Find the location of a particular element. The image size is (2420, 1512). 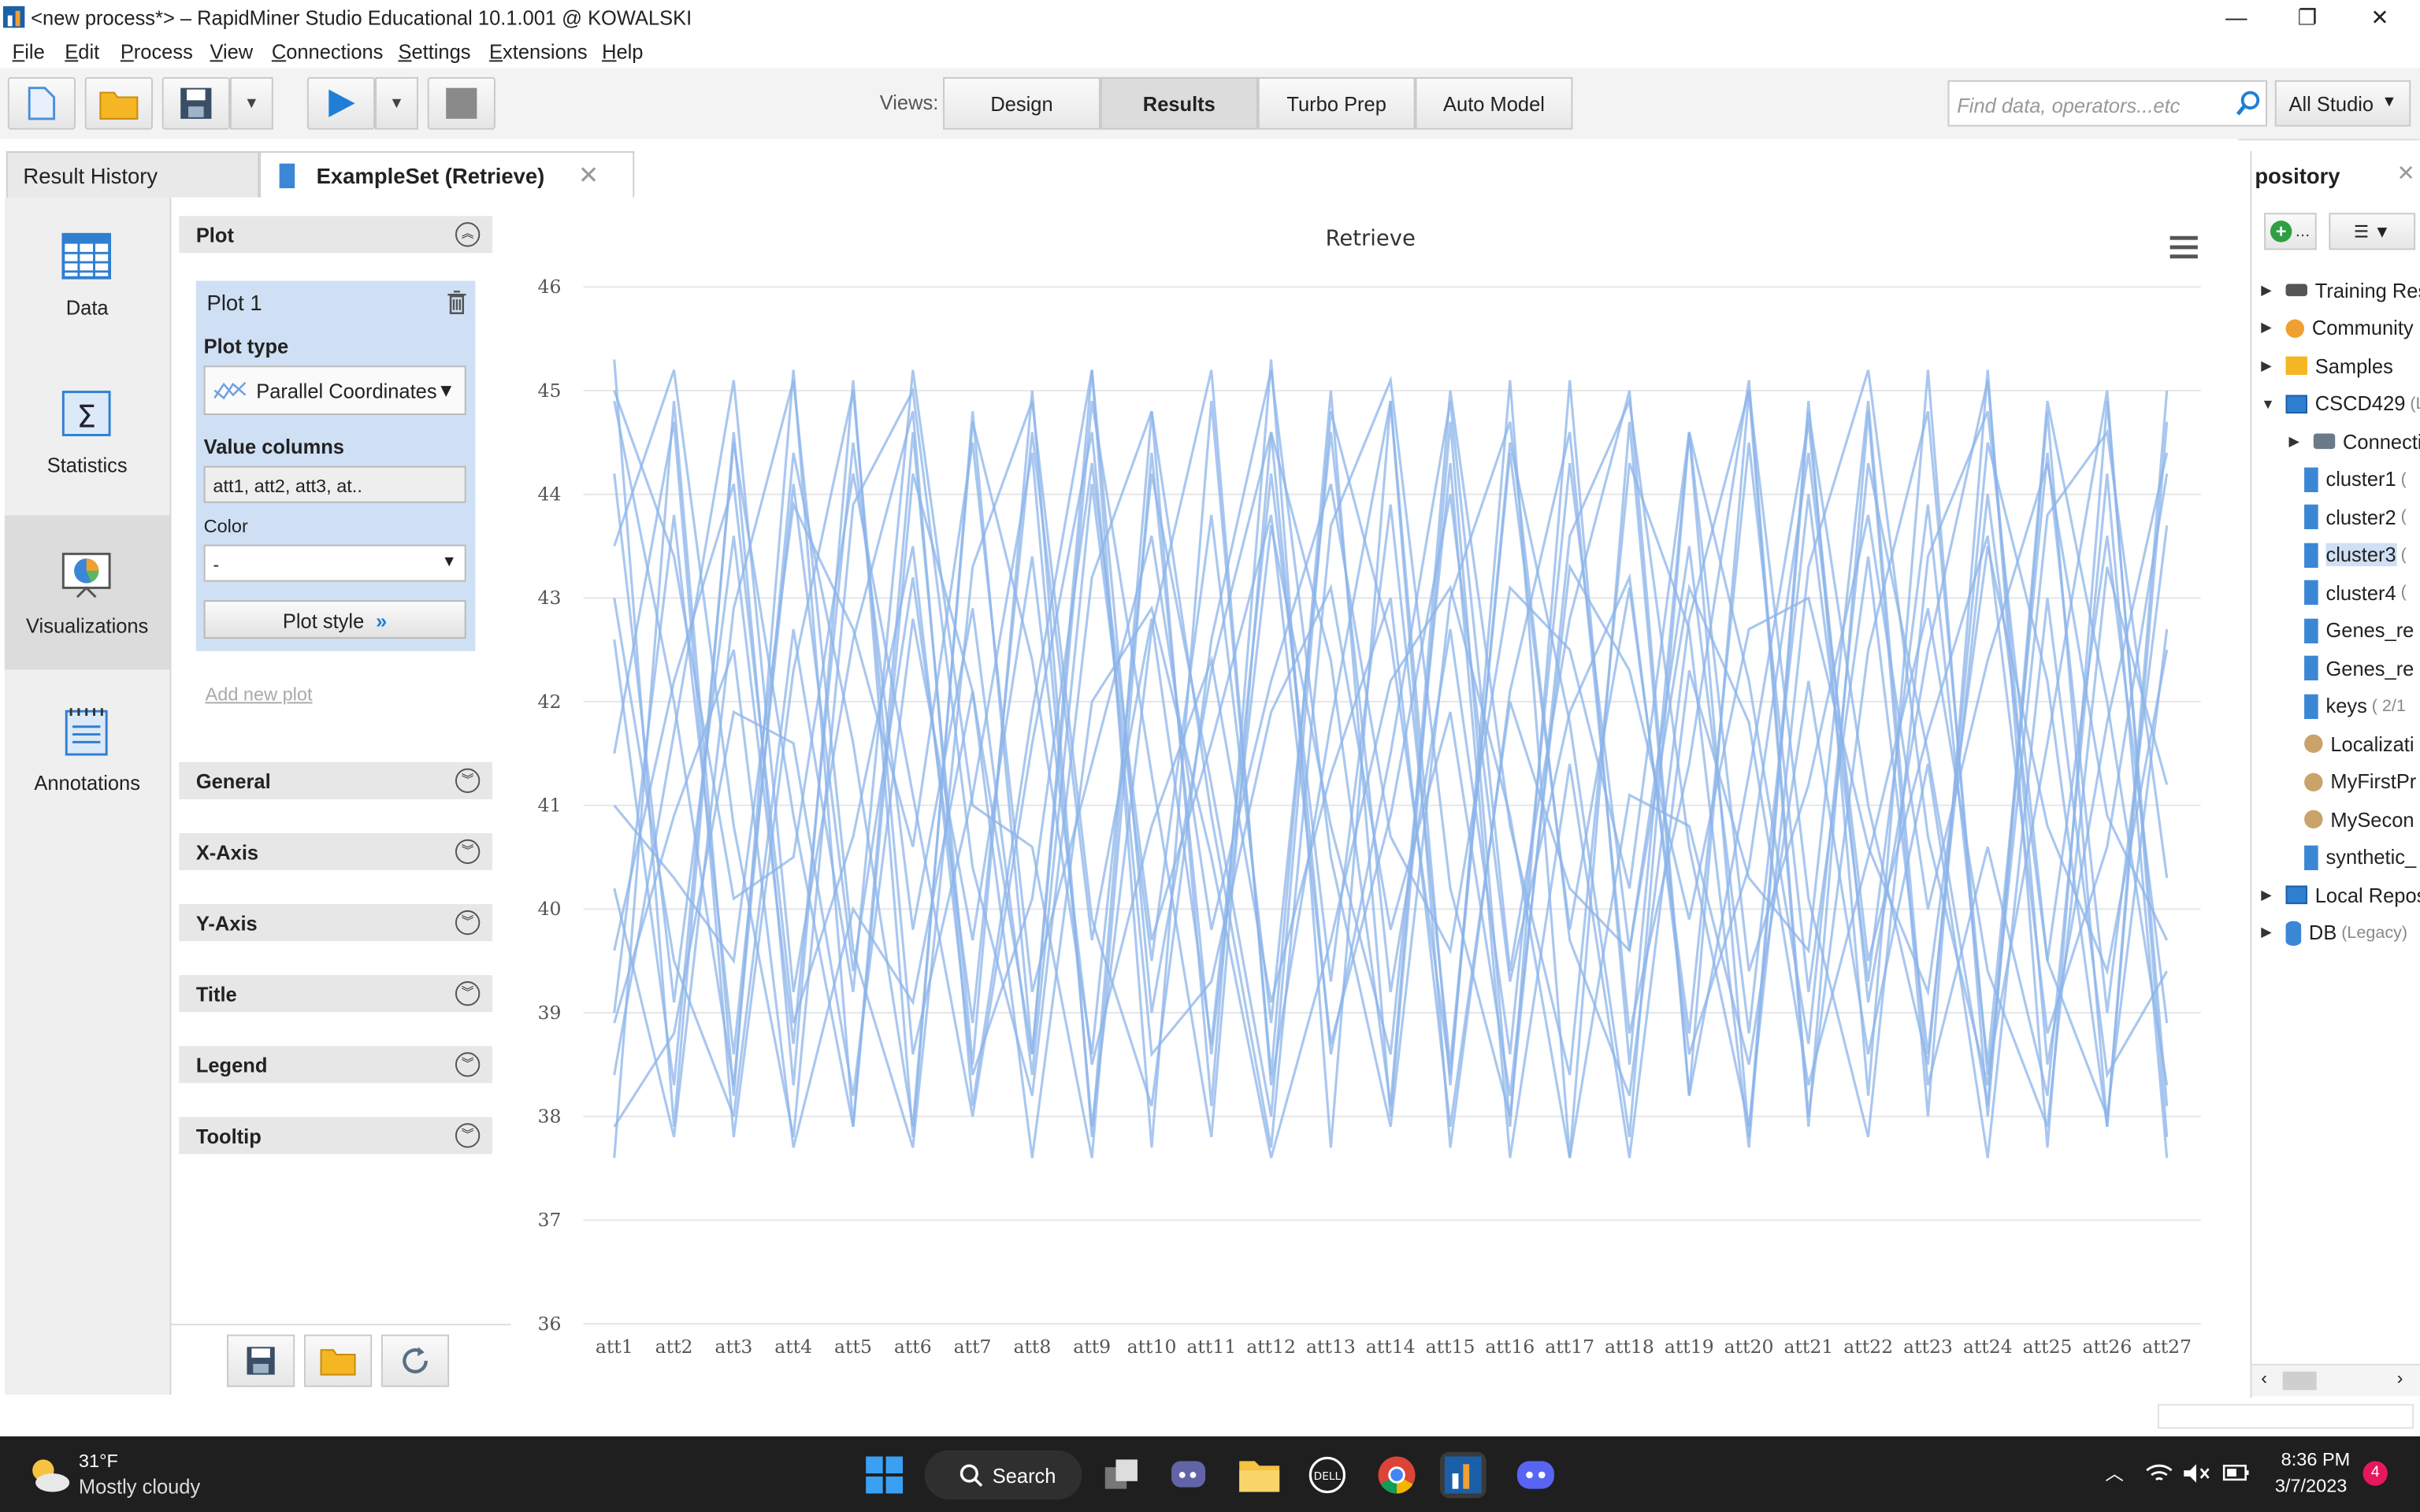

section-general-header: General ︾ is located at coordinates (335, 780).